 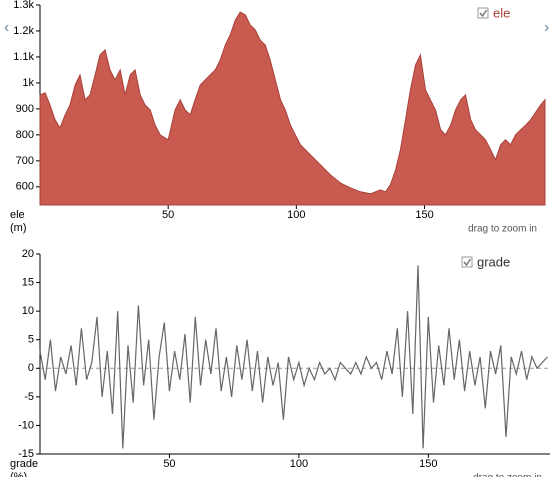 What do you see at coordinates (493, 261) in the screenshot?
I see `legend-label: grade` at bounding box center [493, 261].